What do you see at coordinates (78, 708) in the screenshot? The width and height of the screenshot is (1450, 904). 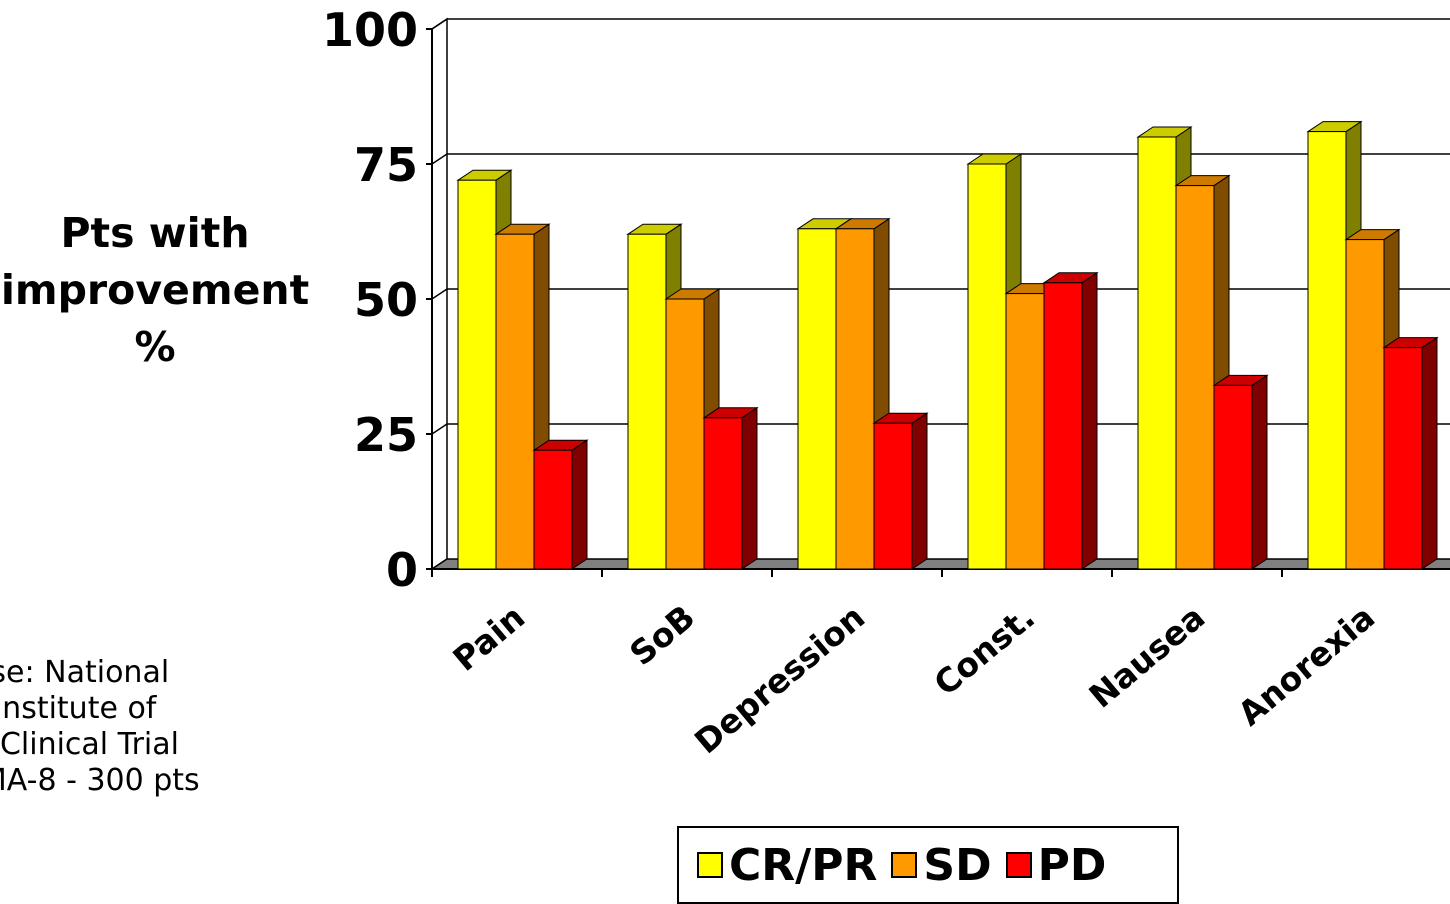 I see `source-note-line: er Institute of` at bounding box center [78, 708].